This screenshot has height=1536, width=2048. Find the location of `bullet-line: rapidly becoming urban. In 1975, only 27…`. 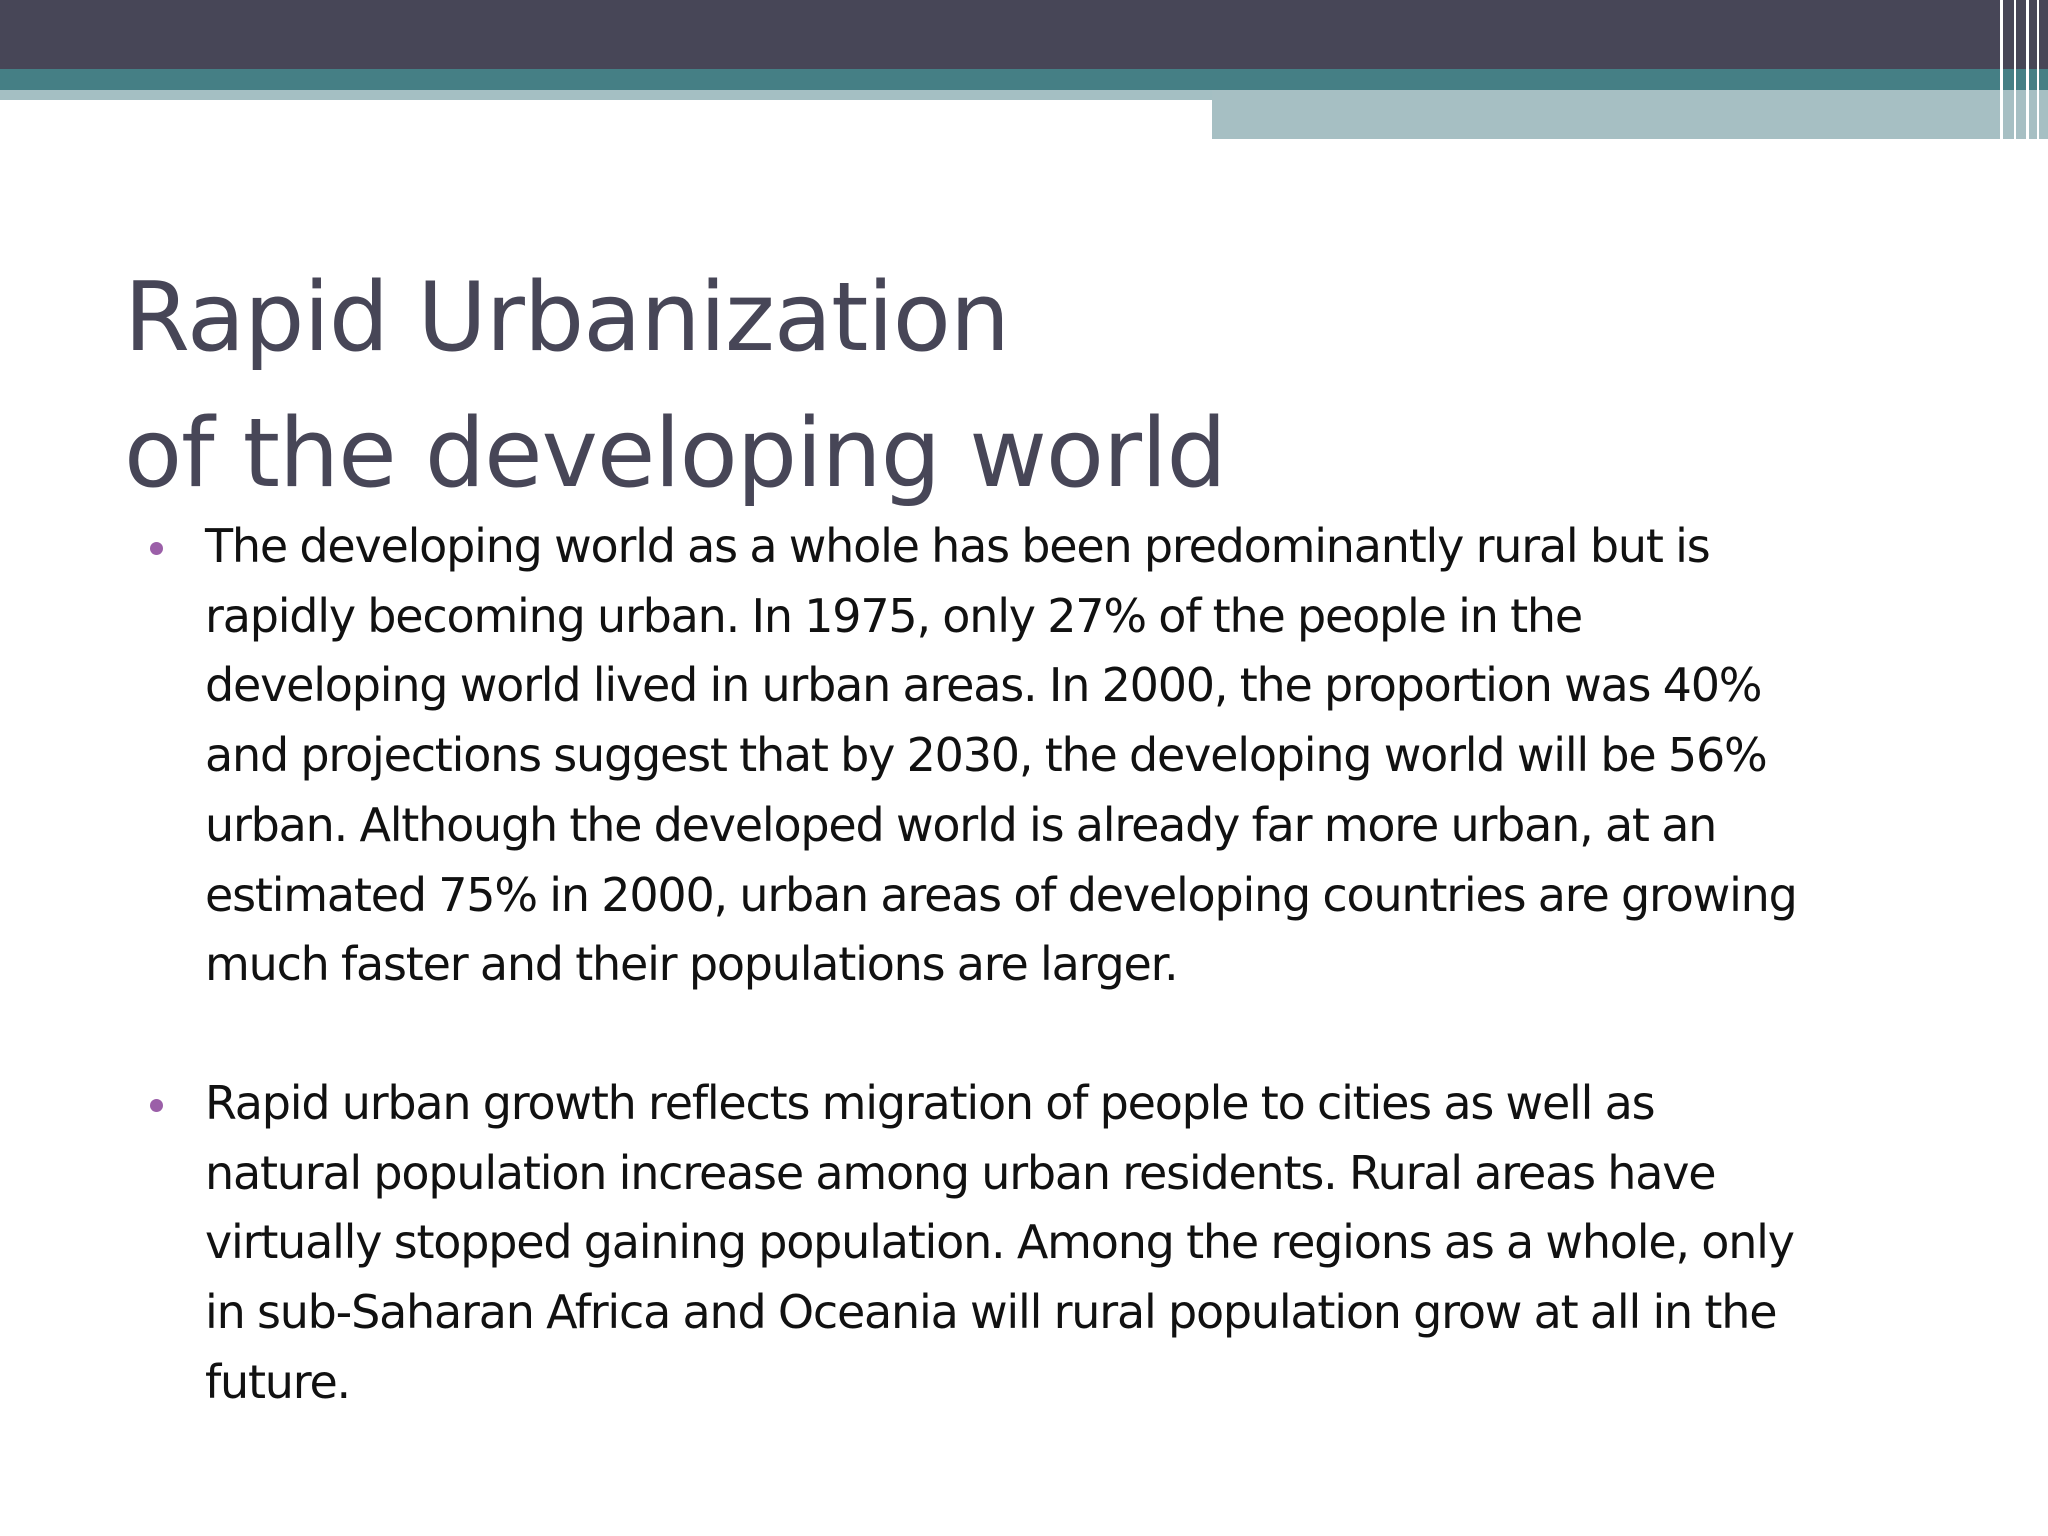

bullet-line: rapidly becoming urban. In 1975, only 27… is located at coordinates (894, 615).